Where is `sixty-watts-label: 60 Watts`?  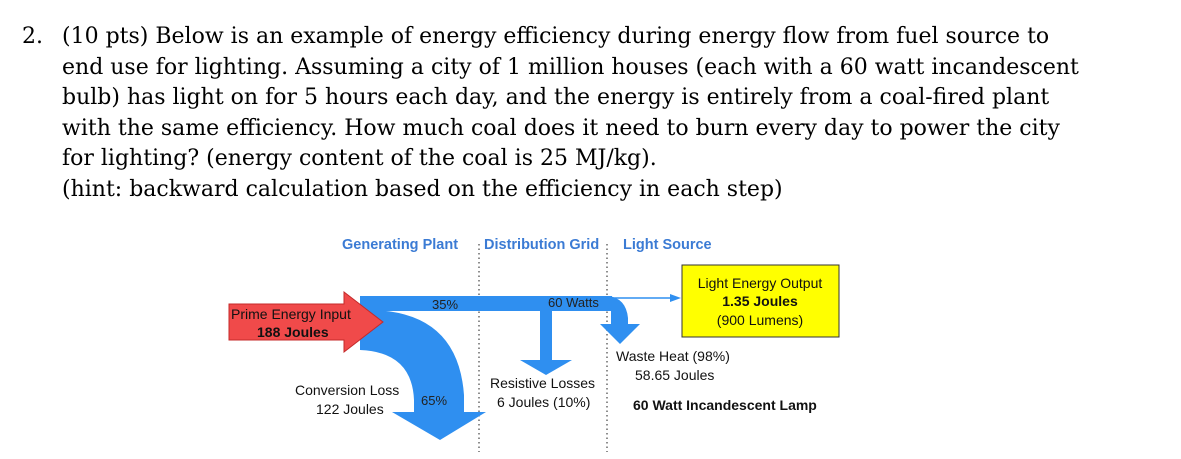 sixty-watts-label: 60 Watts is located at coordinates (573, 302).